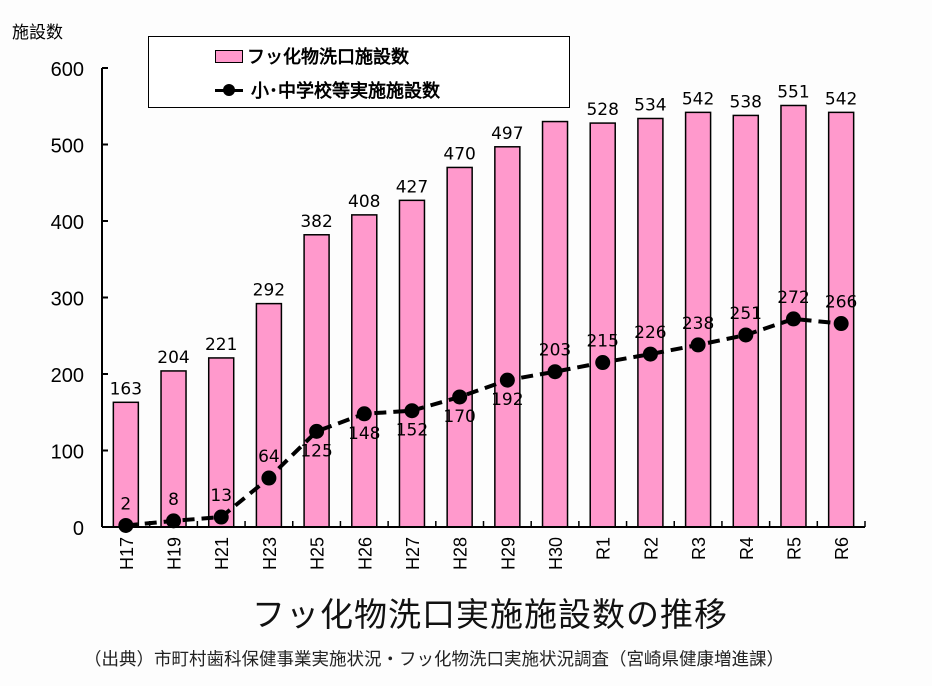  I want to click on x-tick-label: R1, so click(604, 548).